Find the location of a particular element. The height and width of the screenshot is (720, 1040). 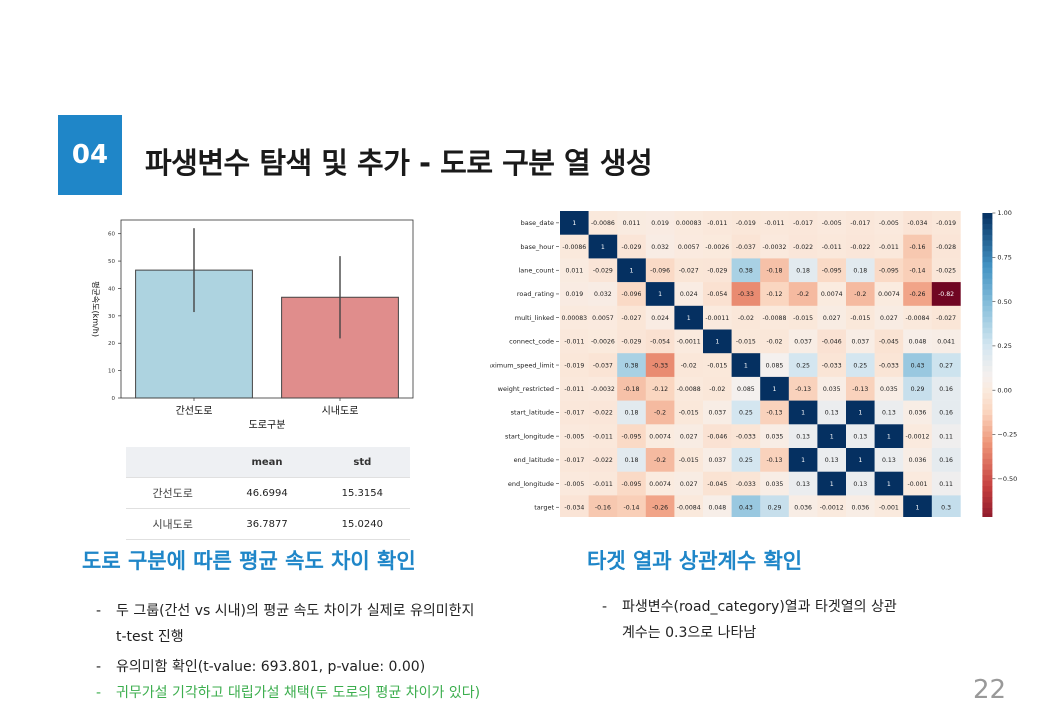

cell-value-label: -0.017 is located at coordinates (860, 223).